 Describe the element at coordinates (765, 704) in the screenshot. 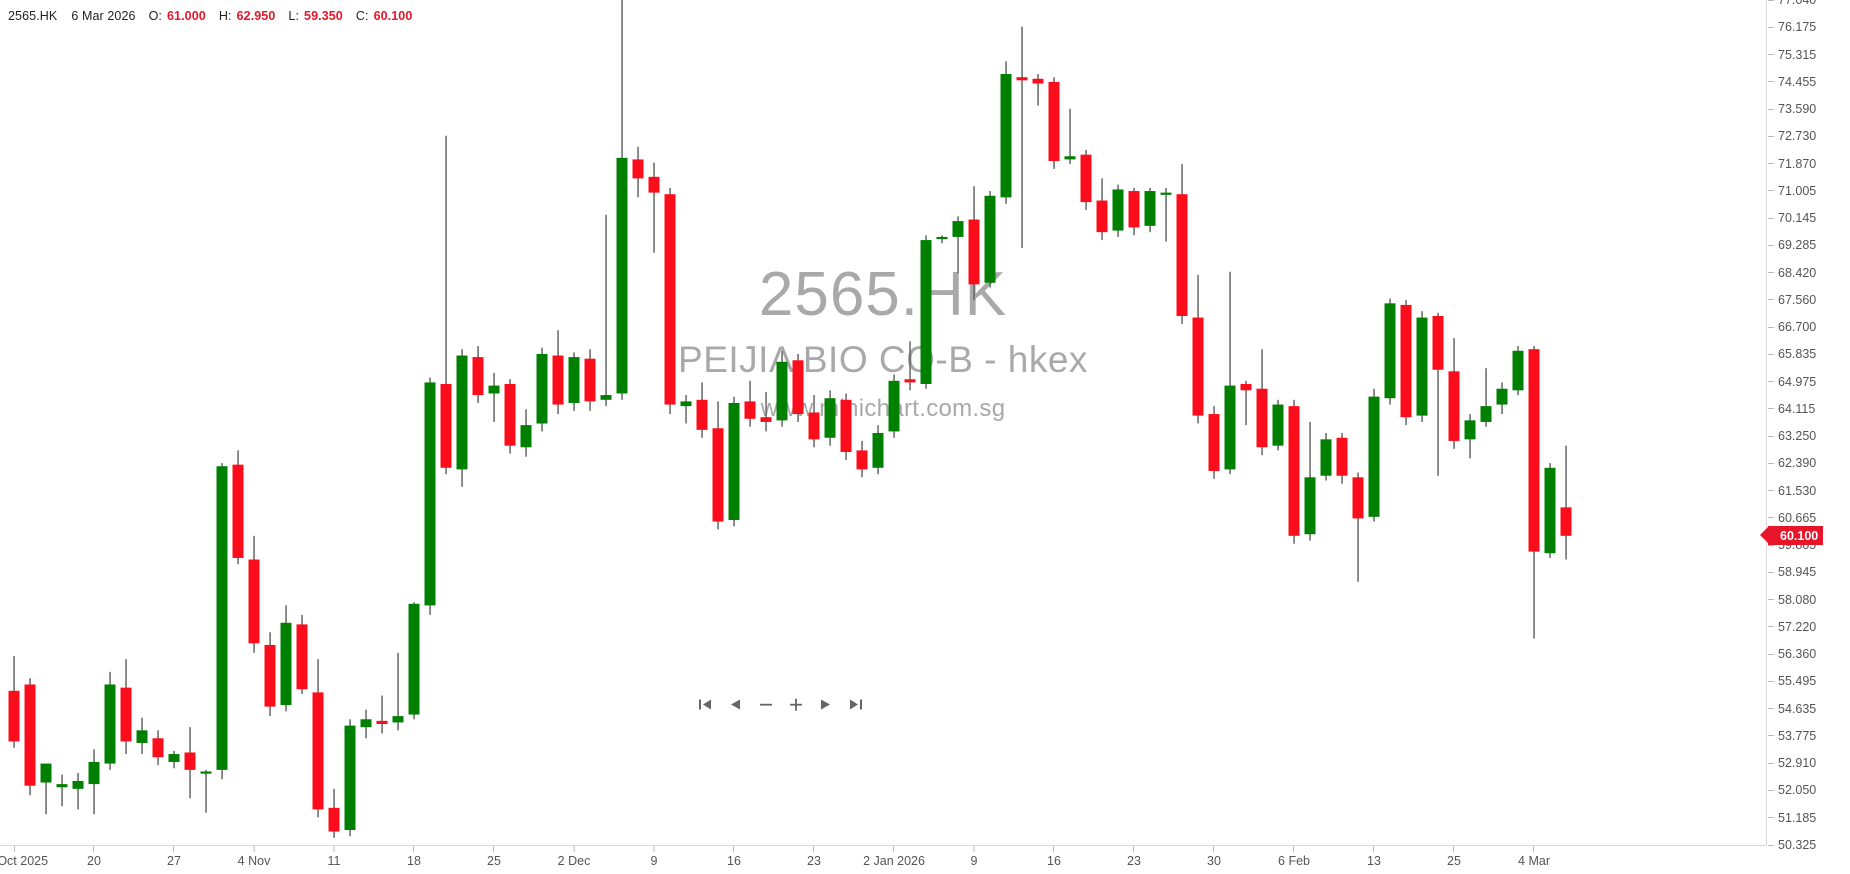

I see `zoom-out-icon` at that location.